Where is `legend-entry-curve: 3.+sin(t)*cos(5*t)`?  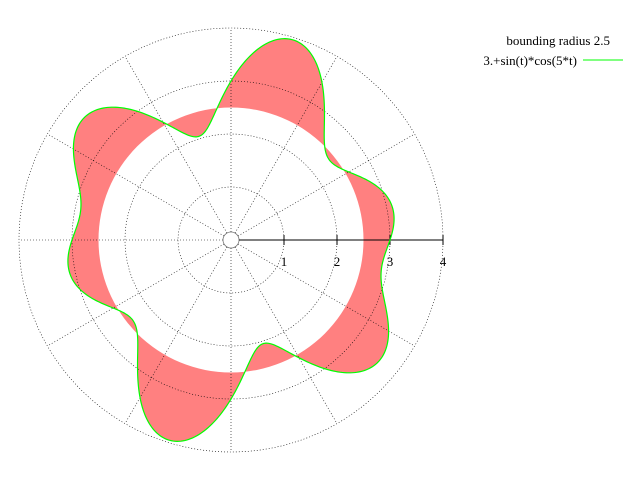 legend-entry-curve: 3.+sin(t)*cos(5*t) is located at coordinates (530, 60).